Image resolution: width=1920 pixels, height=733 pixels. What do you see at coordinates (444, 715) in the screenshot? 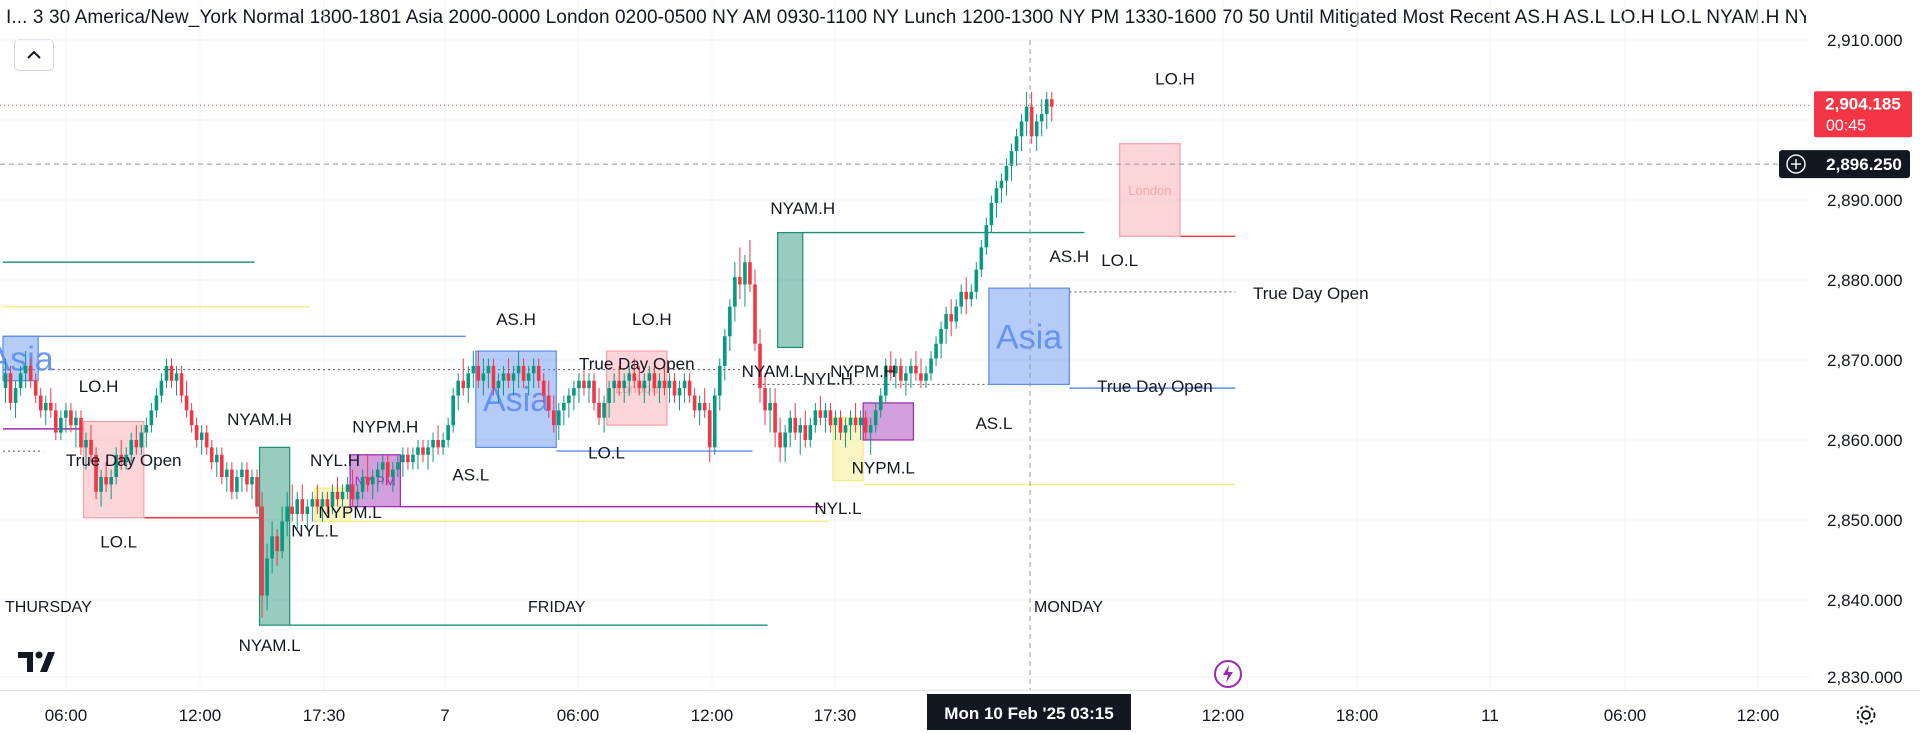
I see `x-tick-label: 7` at bounding box center [444, 715].